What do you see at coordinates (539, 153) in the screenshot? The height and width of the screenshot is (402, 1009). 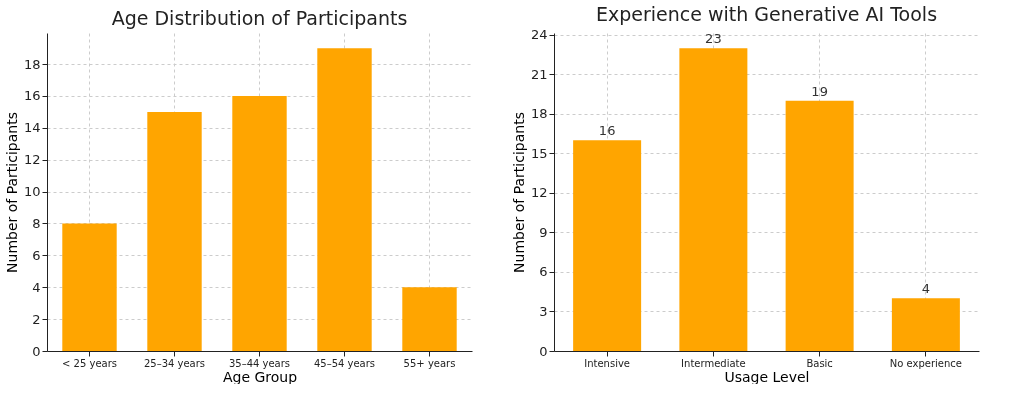 I see `y-tick-label: 15` at bounding box center [539, 153].